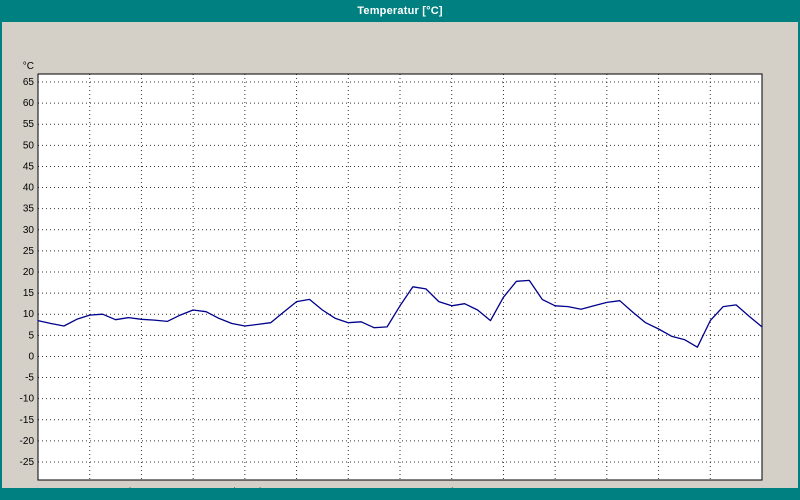 This screenshot has height=500, width=800. I want to click on y-tick-label: -10, so click(27, 399).